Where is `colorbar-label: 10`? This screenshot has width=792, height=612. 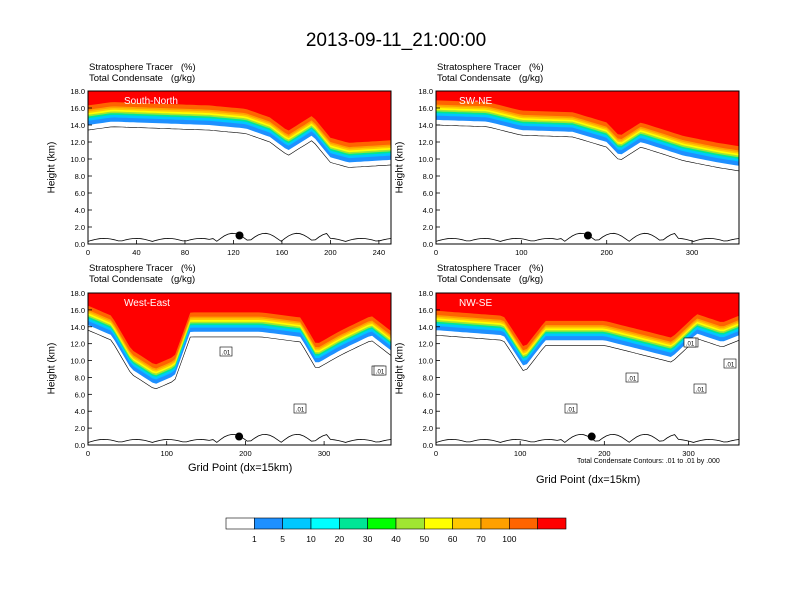
colorbar-label: 10 is located at coordinates (311, 539).